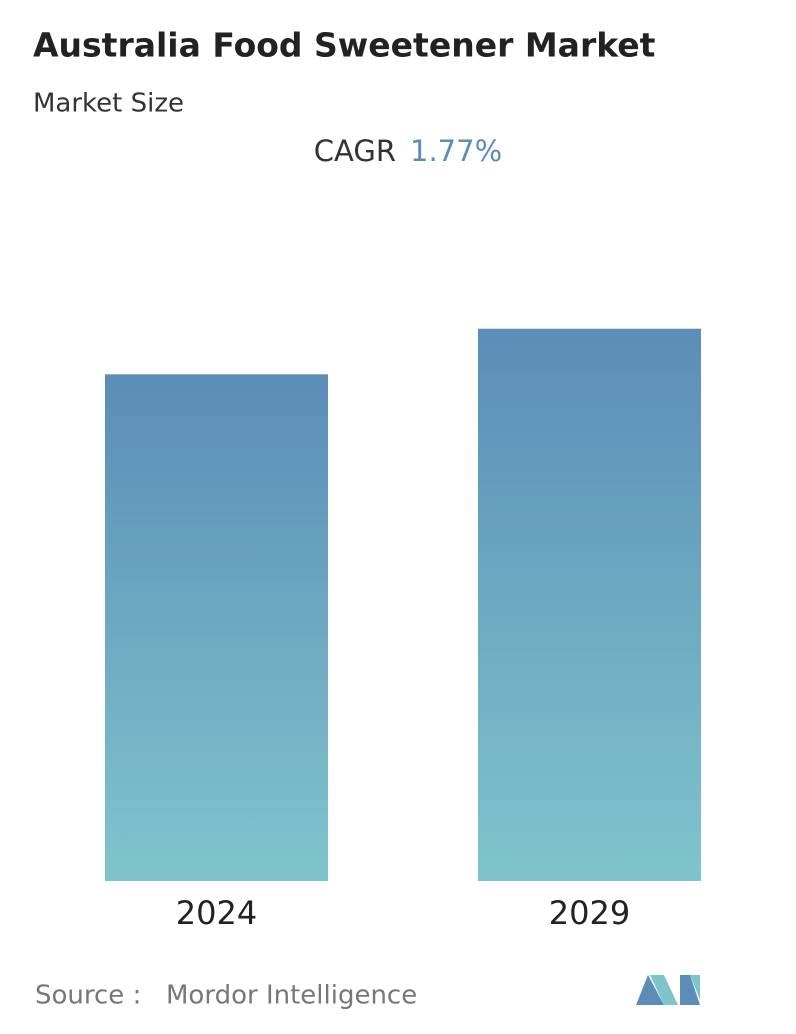 This screenshot has height=1034, width=796. What do you see at coordinates (355, 151) in the screenshot?
I see `cagr-label: CAGR` at bounding box center [355, 151].